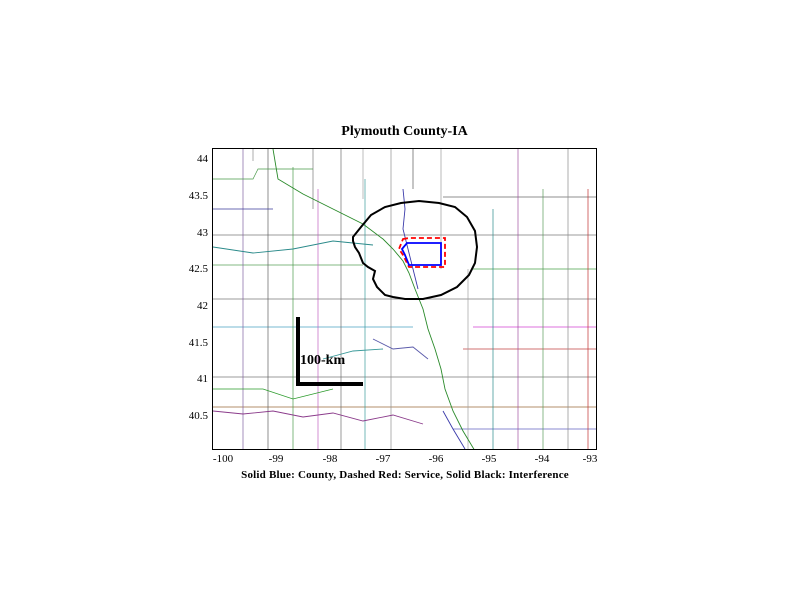 This screenshot has height=612, width=792. Describe the element at coordinates (590, 459) in the screenshot. I see `x-tick-label: -93` at that location.